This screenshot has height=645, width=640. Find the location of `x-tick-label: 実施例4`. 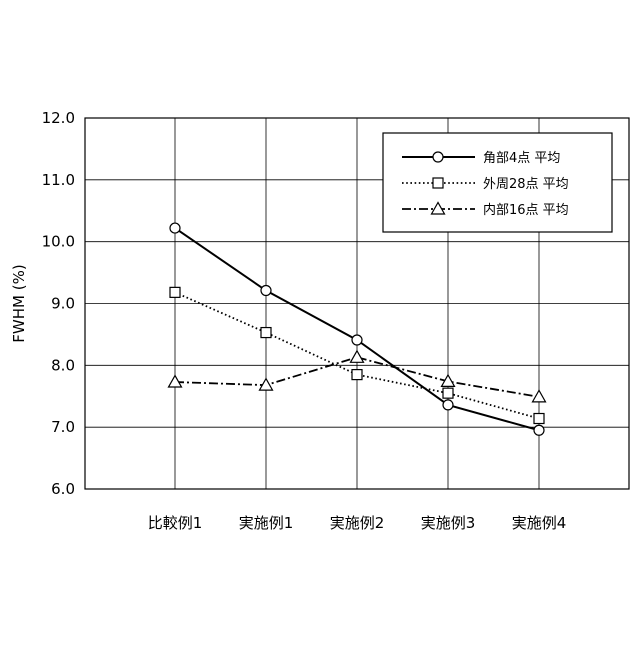

x-tick-label: 実施例4 is located at coordinates (539, 523).